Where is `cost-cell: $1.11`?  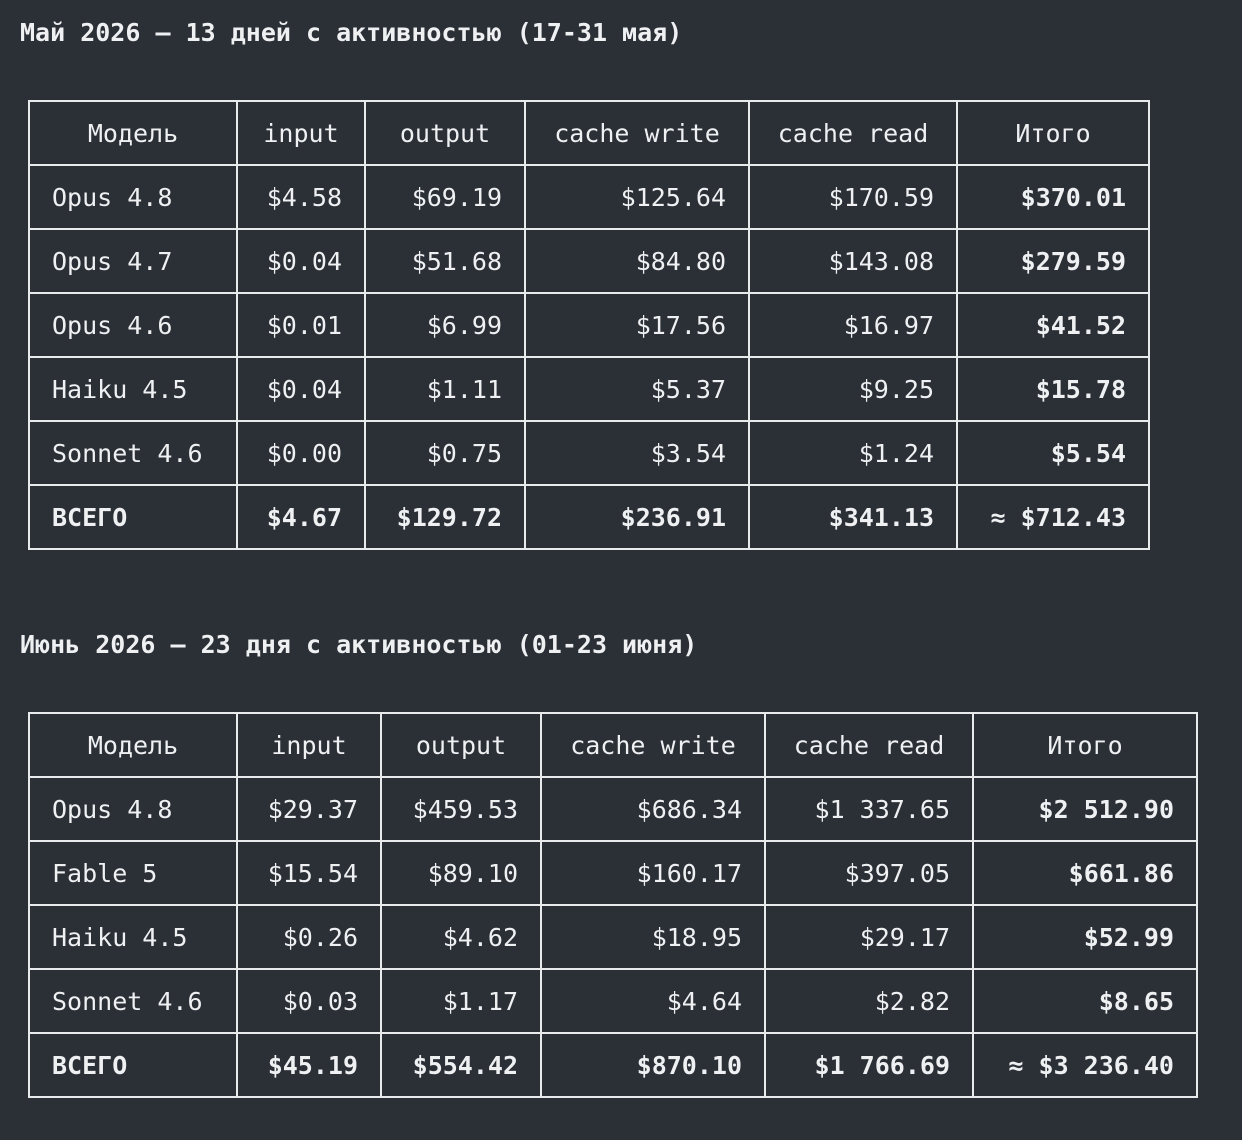 cost-cell: $1.11 is located at coordinates (445, 389).